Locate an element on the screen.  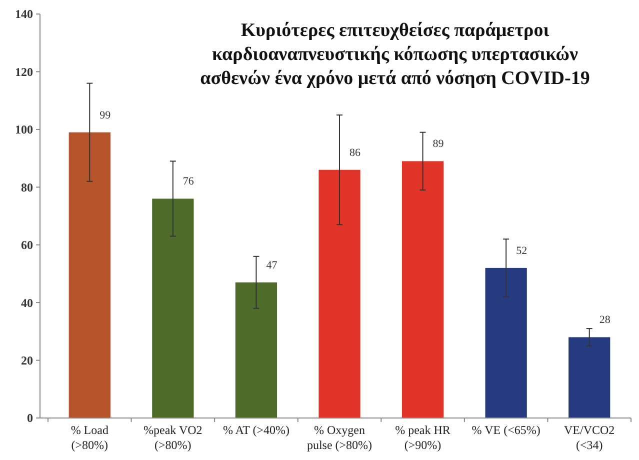
data-label: 89 is located at coordinates (438, 144).